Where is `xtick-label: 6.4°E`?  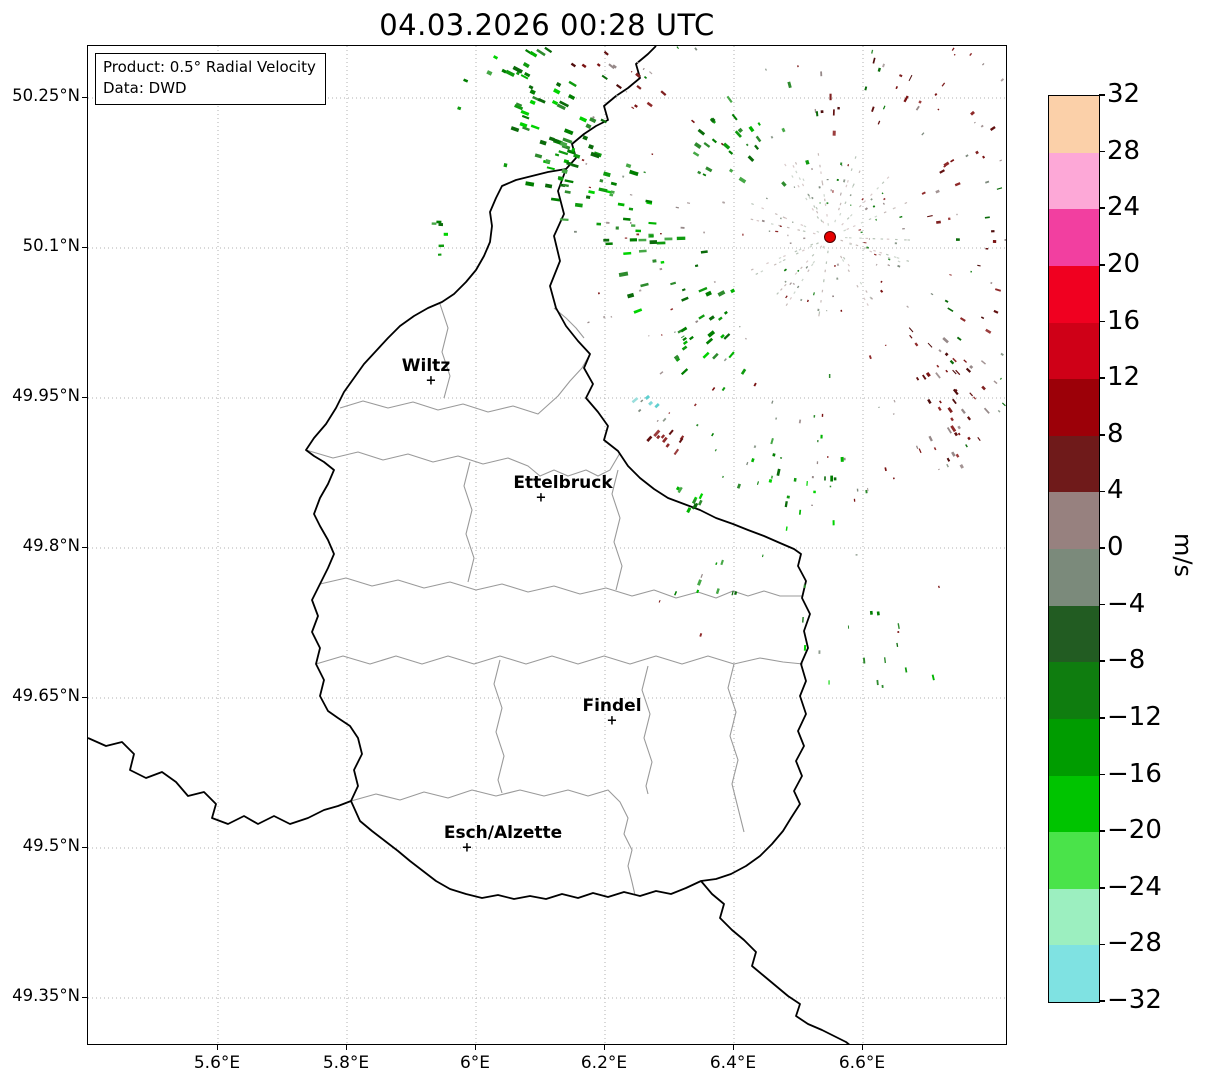 xtick-label: 6.4°E is located at coordinates (733, 1063).